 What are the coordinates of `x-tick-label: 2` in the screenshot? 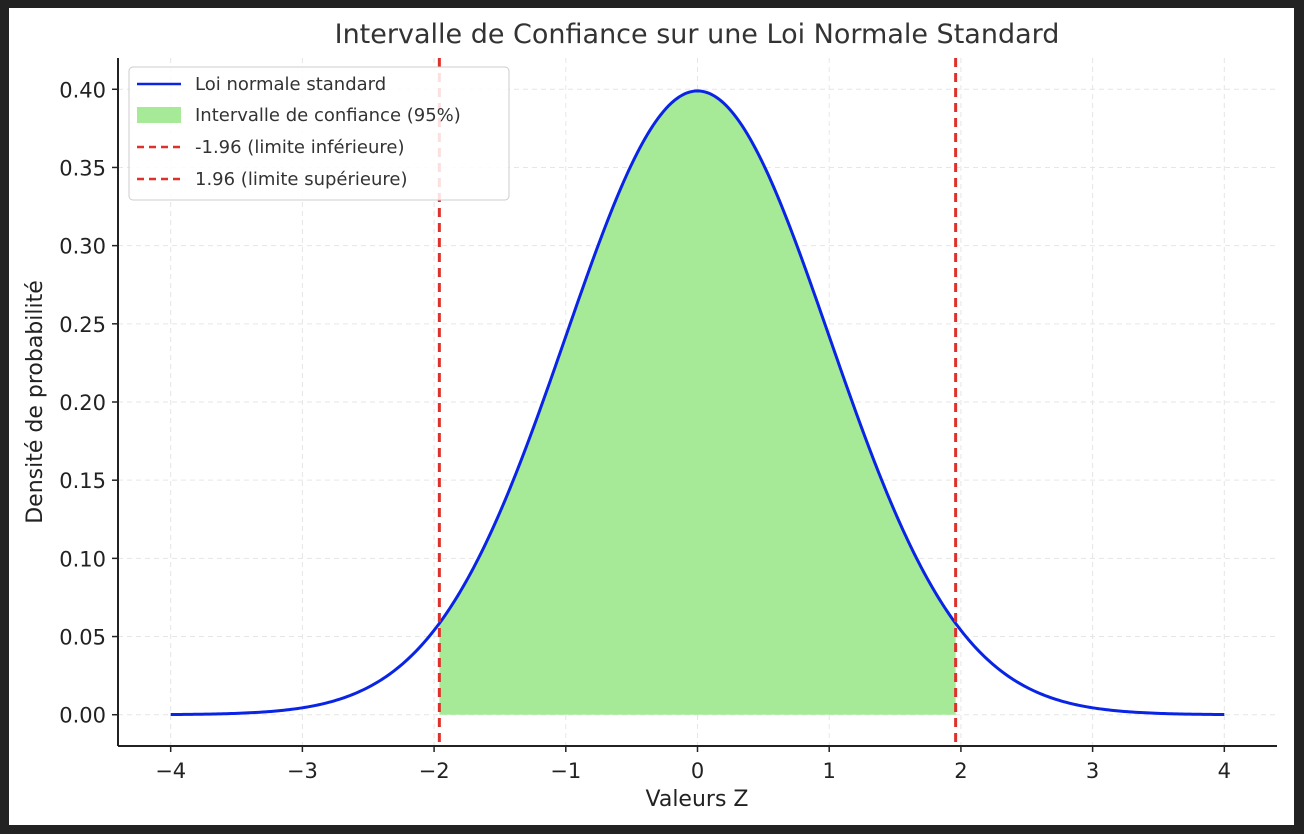 It's located at (960, 771).